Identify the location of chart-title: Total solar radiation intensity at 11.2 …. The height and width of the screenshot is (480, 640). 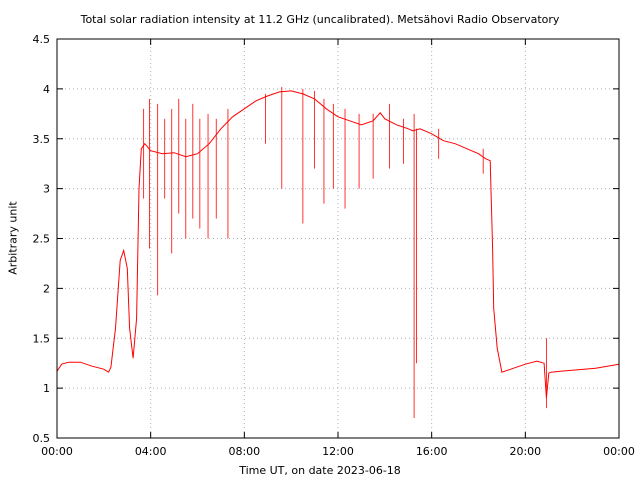
(320, 19).